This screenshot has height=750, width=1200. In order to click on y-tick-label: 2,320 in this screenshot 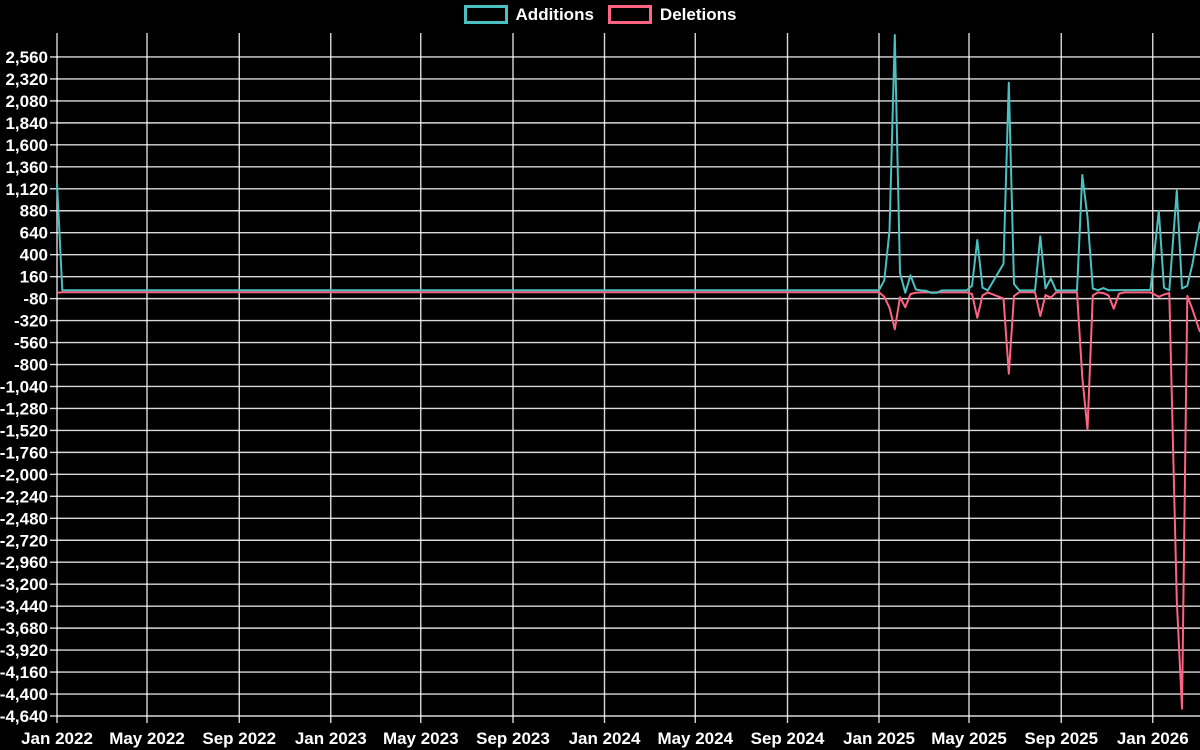, I will do `click(26, 79)`.